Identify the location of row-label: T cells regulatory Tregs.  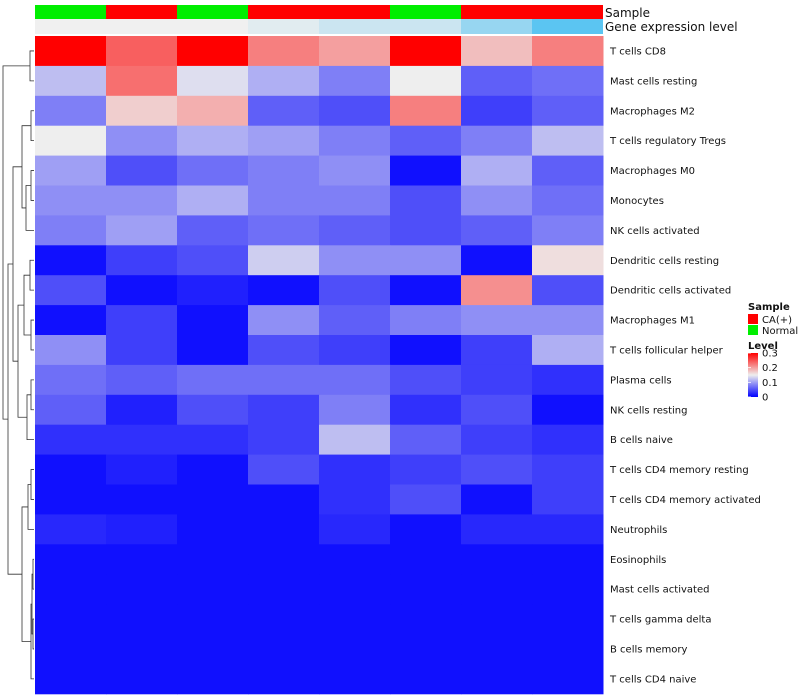
(667, 141).